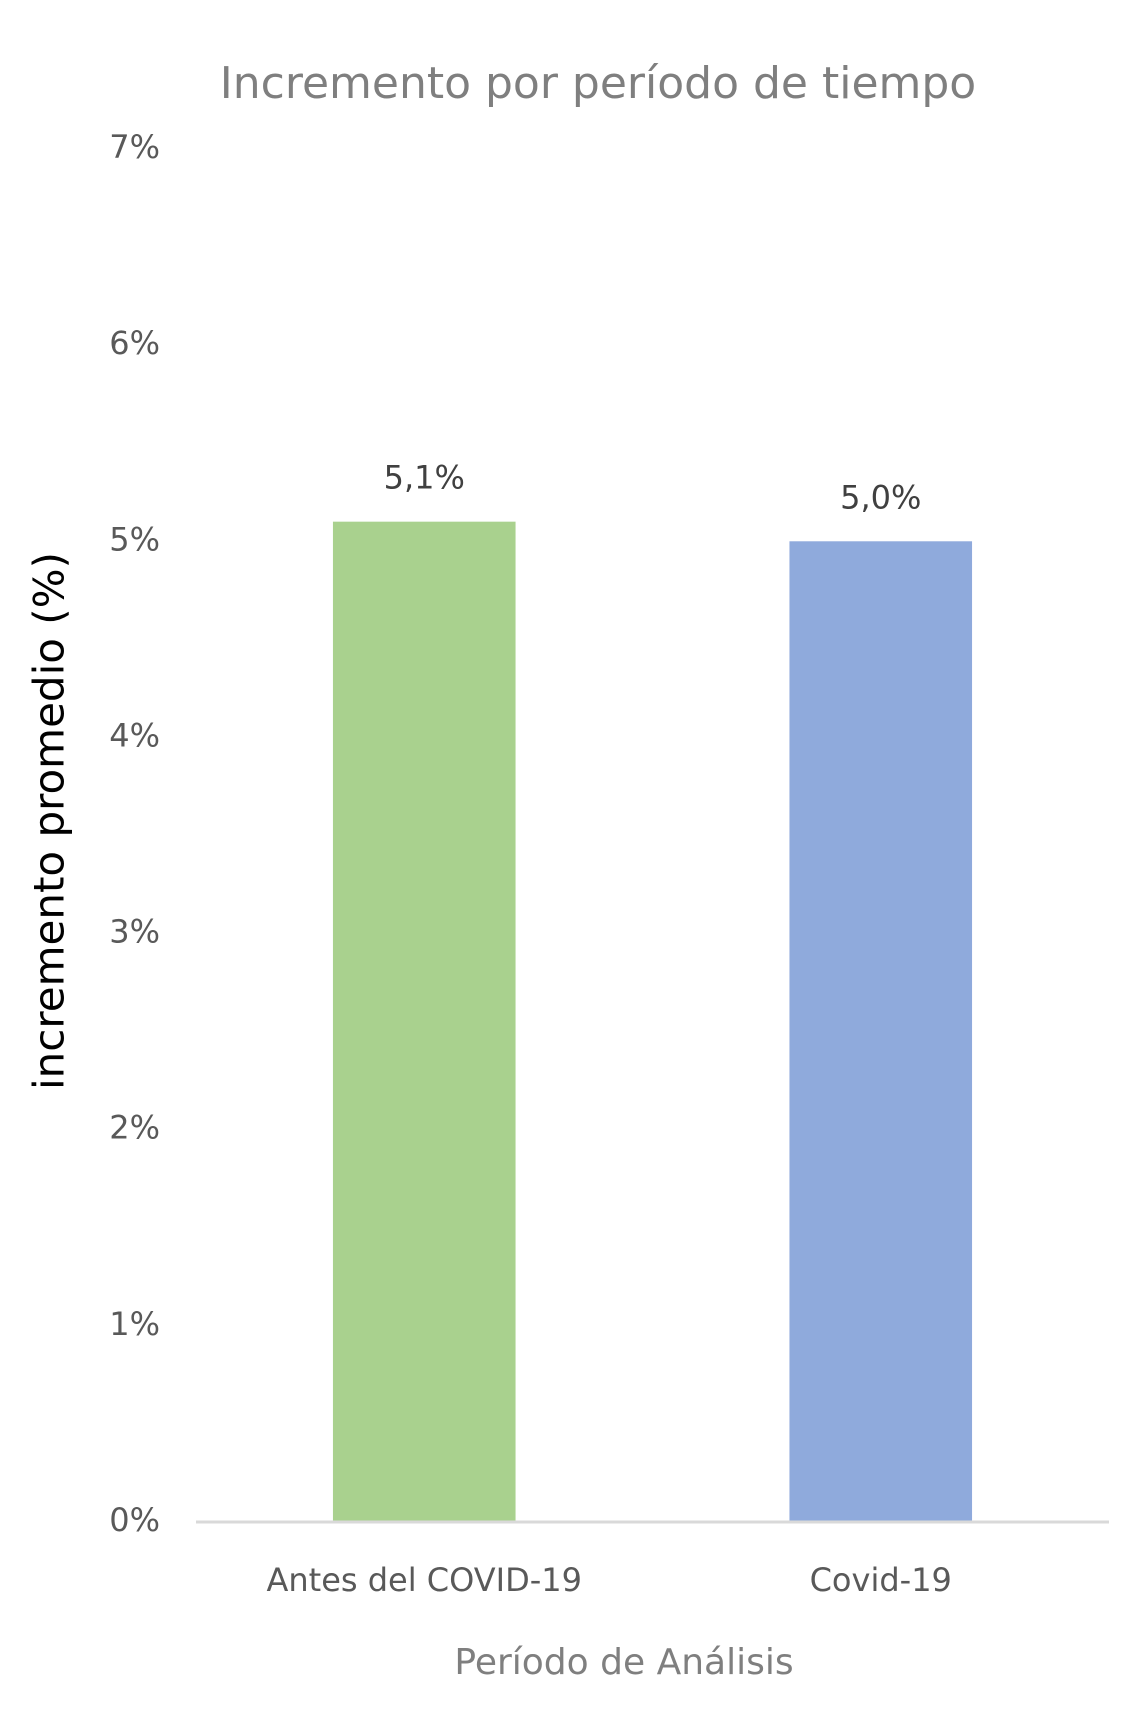 Image resolution: width=1128 pixels, height=1730 pixels. I want to click on y-tick-label: 1%, so click(134, 1324).